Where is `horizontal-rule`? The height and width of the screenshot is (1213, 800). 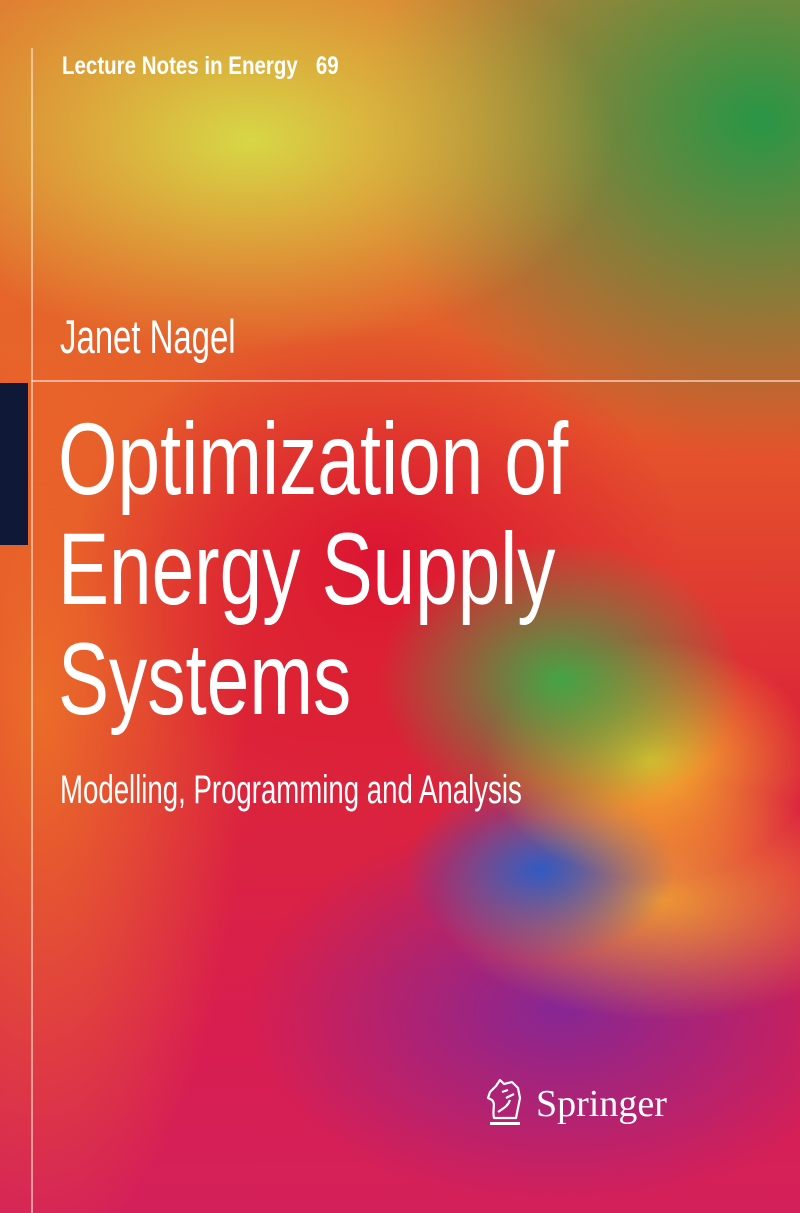 horizontal-rule is located at coordinates (415, 381).